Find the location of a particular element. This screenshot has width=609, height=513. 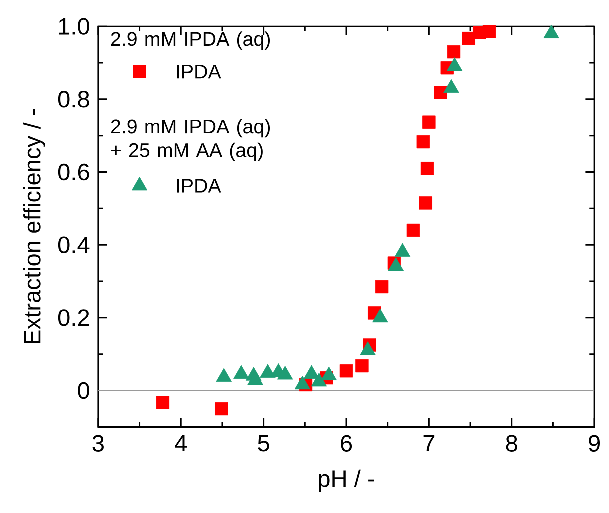

annotation: 2.9 mM IPDA (aq) + 25 mM AA (aq) is located at coordinates (190, 140).